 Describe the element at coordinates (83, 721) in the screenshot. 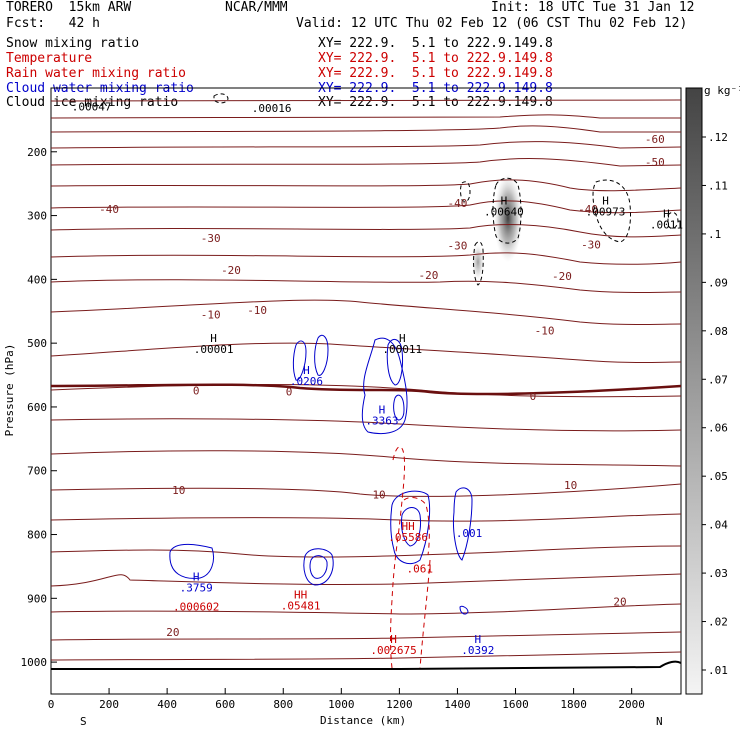

I see `x-axis-left-end: S` at that location.